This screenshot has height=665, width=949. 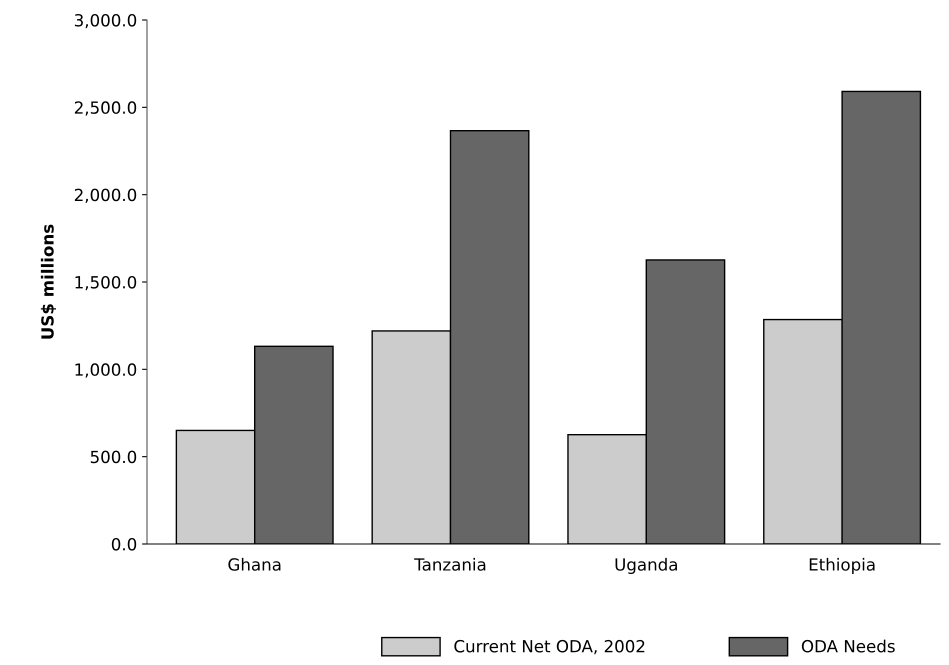 I want to click on y-tick-label: 1,500.0, so click(x=105, y=283).